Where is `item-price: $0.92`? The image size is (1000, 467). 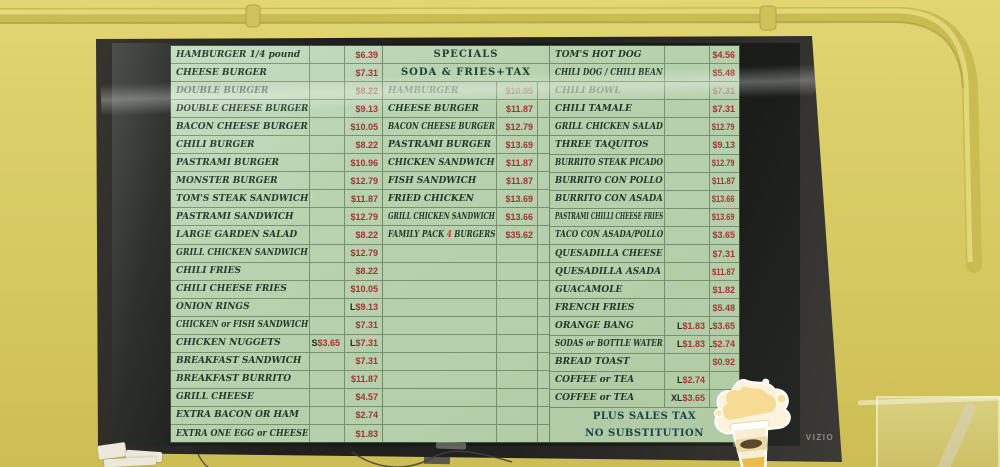
item-price: $0.92 is located at coordinates (724, 362).